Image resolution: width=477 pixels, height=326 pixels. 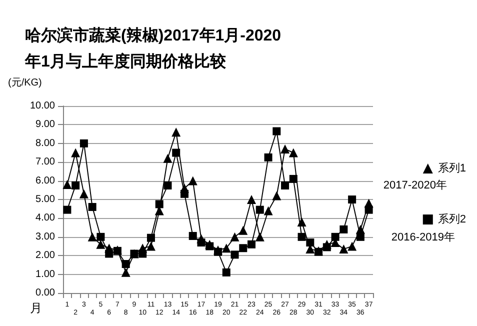 I want to click on y-tick-label: 1.00, so click(x=46, y=274).